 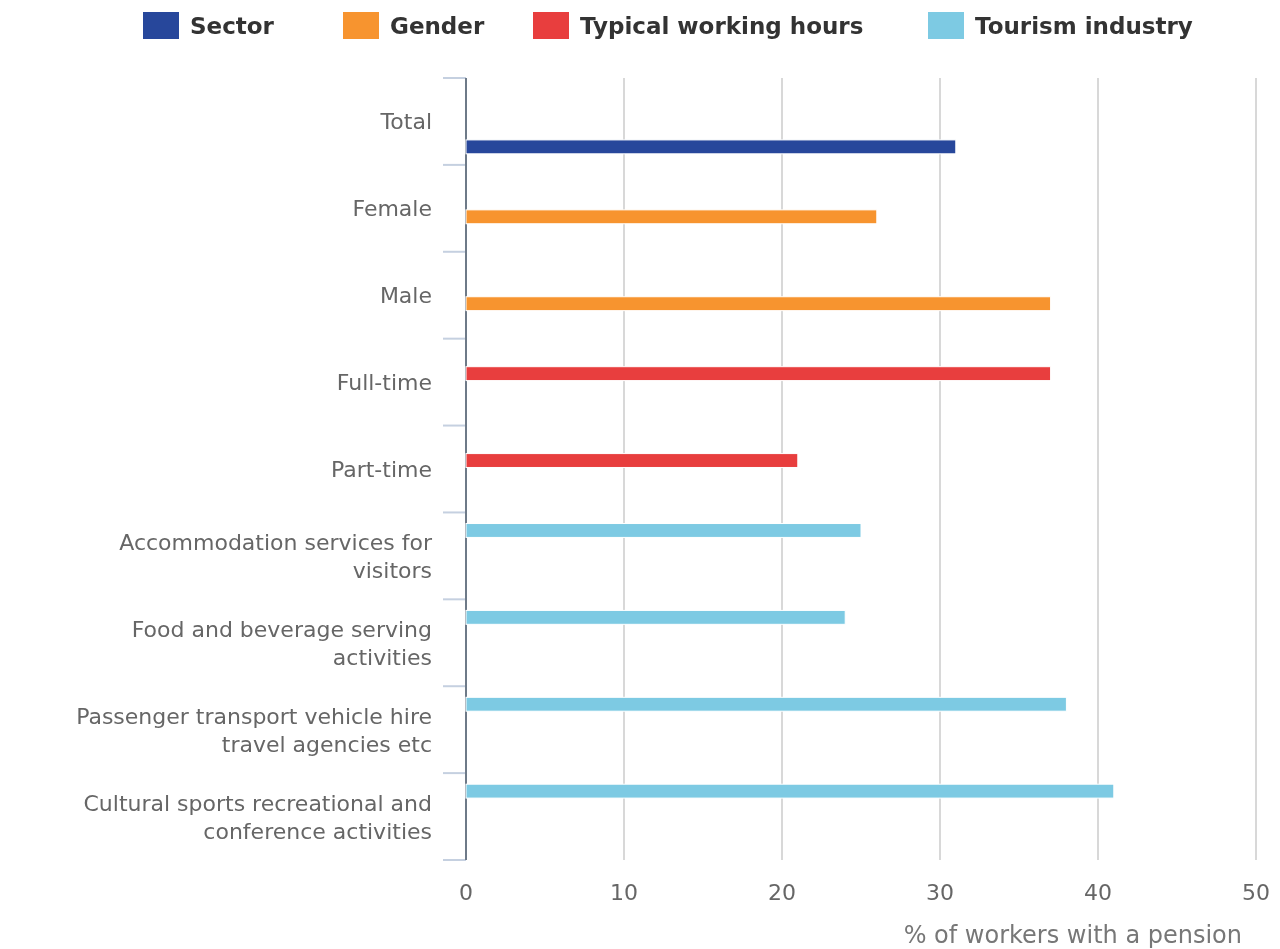 What do you see at coordinates (722, 26) in the screenshot?
I see `legend-label: Typical working hours` at bounding box center [722, 26].